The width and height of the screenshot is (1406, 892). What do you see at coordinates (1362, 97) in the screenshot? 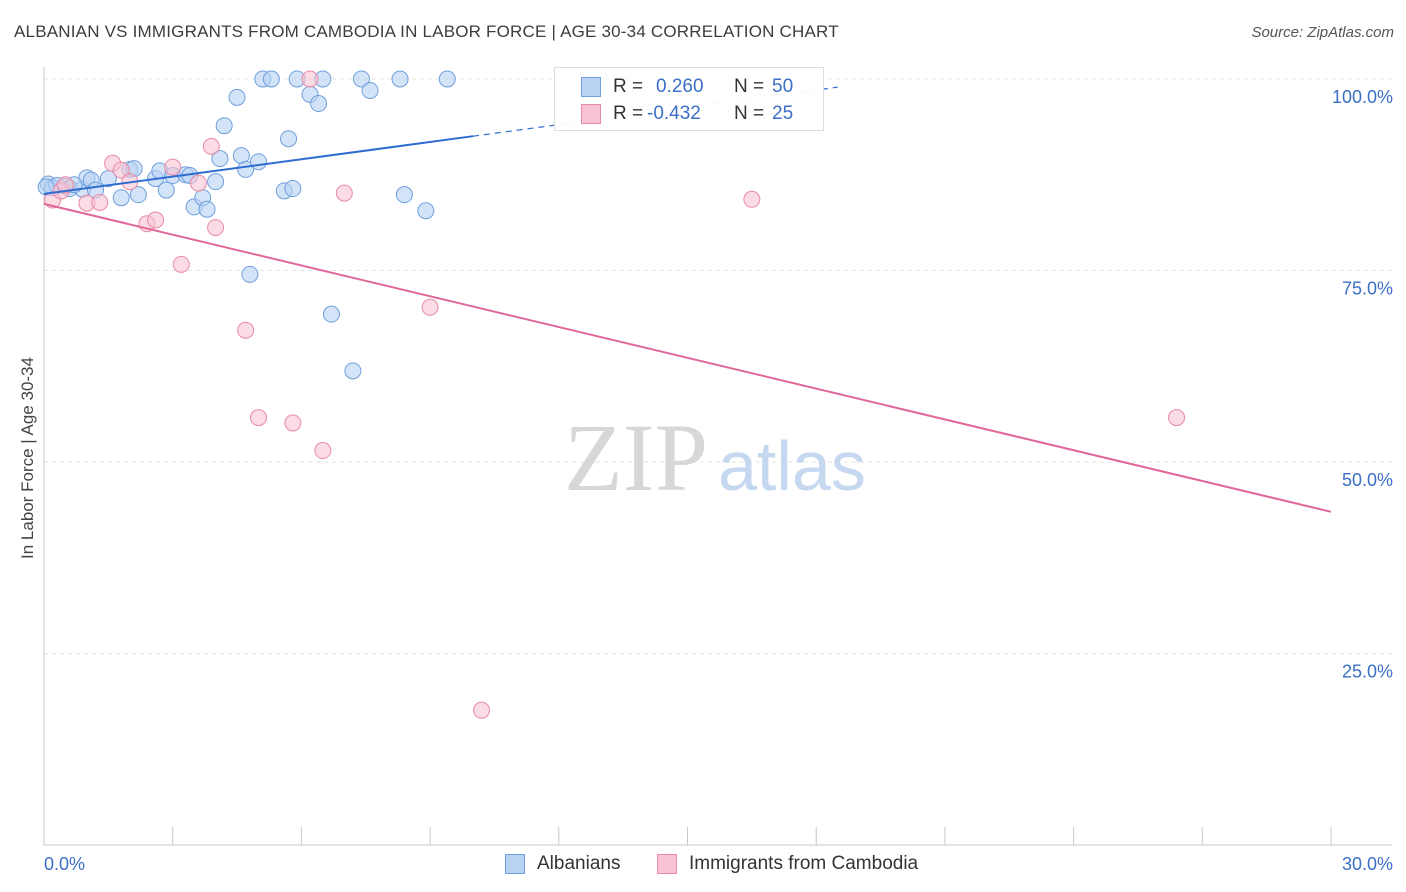
I see `y-tick-label: 100.0%` at bounding box center [1362, 97].